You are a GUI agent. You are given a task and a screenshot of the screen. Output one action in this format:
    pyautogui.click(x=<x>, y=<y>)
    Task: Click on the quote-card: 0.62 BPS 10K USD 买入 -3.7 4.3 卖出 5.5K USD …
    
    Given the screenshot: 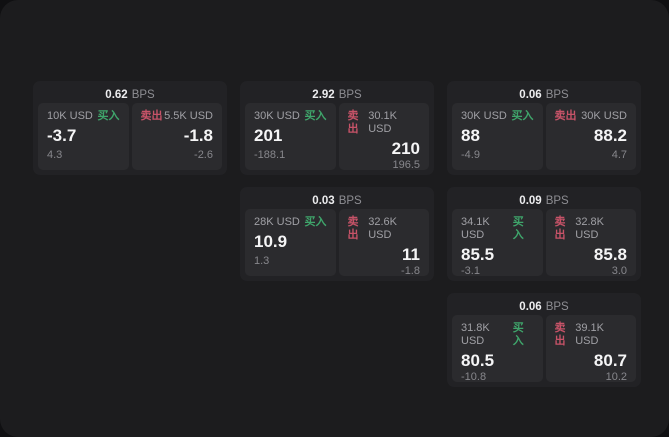 What is the action you would take?
    pyautogui.click(x=130, y=128)
    